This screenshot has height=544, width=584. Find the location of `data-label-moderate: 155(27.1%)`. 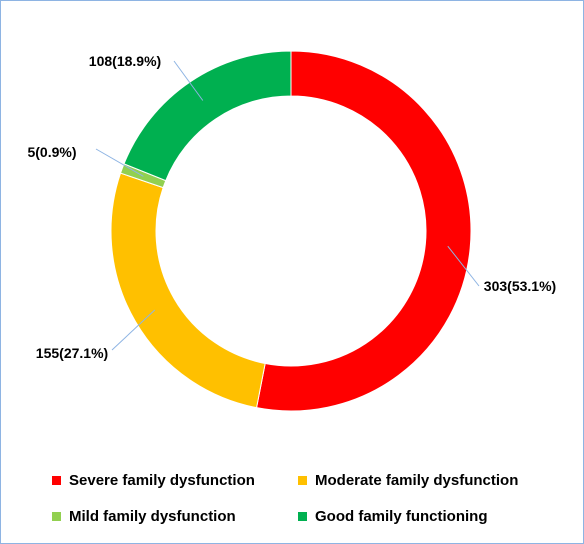

data-label-moderate: 155(27.1%) is located at coordinates (72, 353).